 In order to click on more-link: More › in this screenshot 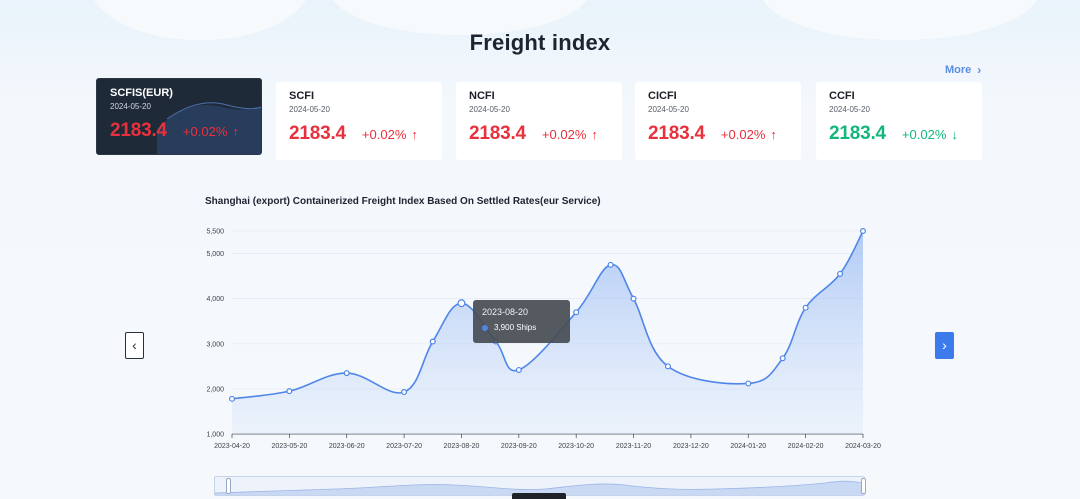, I will do `click(963, 70)`.